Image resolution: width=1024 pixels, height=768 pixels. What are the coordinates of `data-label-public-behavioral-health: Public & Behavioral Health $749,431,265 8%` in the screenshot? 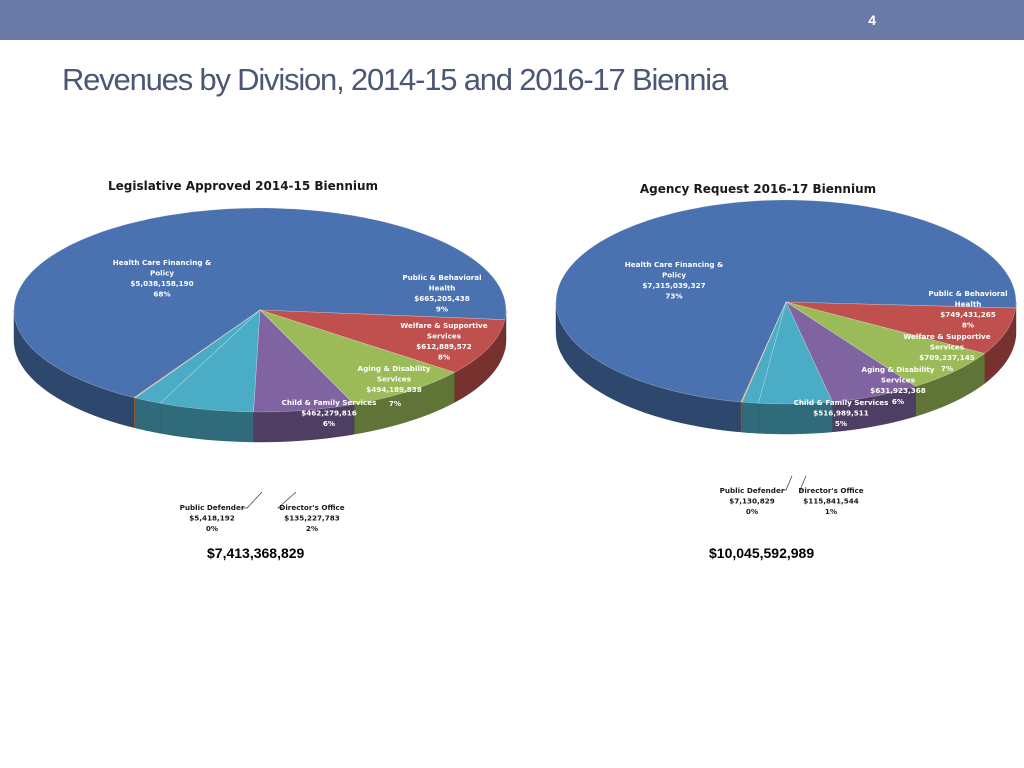 It's located at (967, 309).